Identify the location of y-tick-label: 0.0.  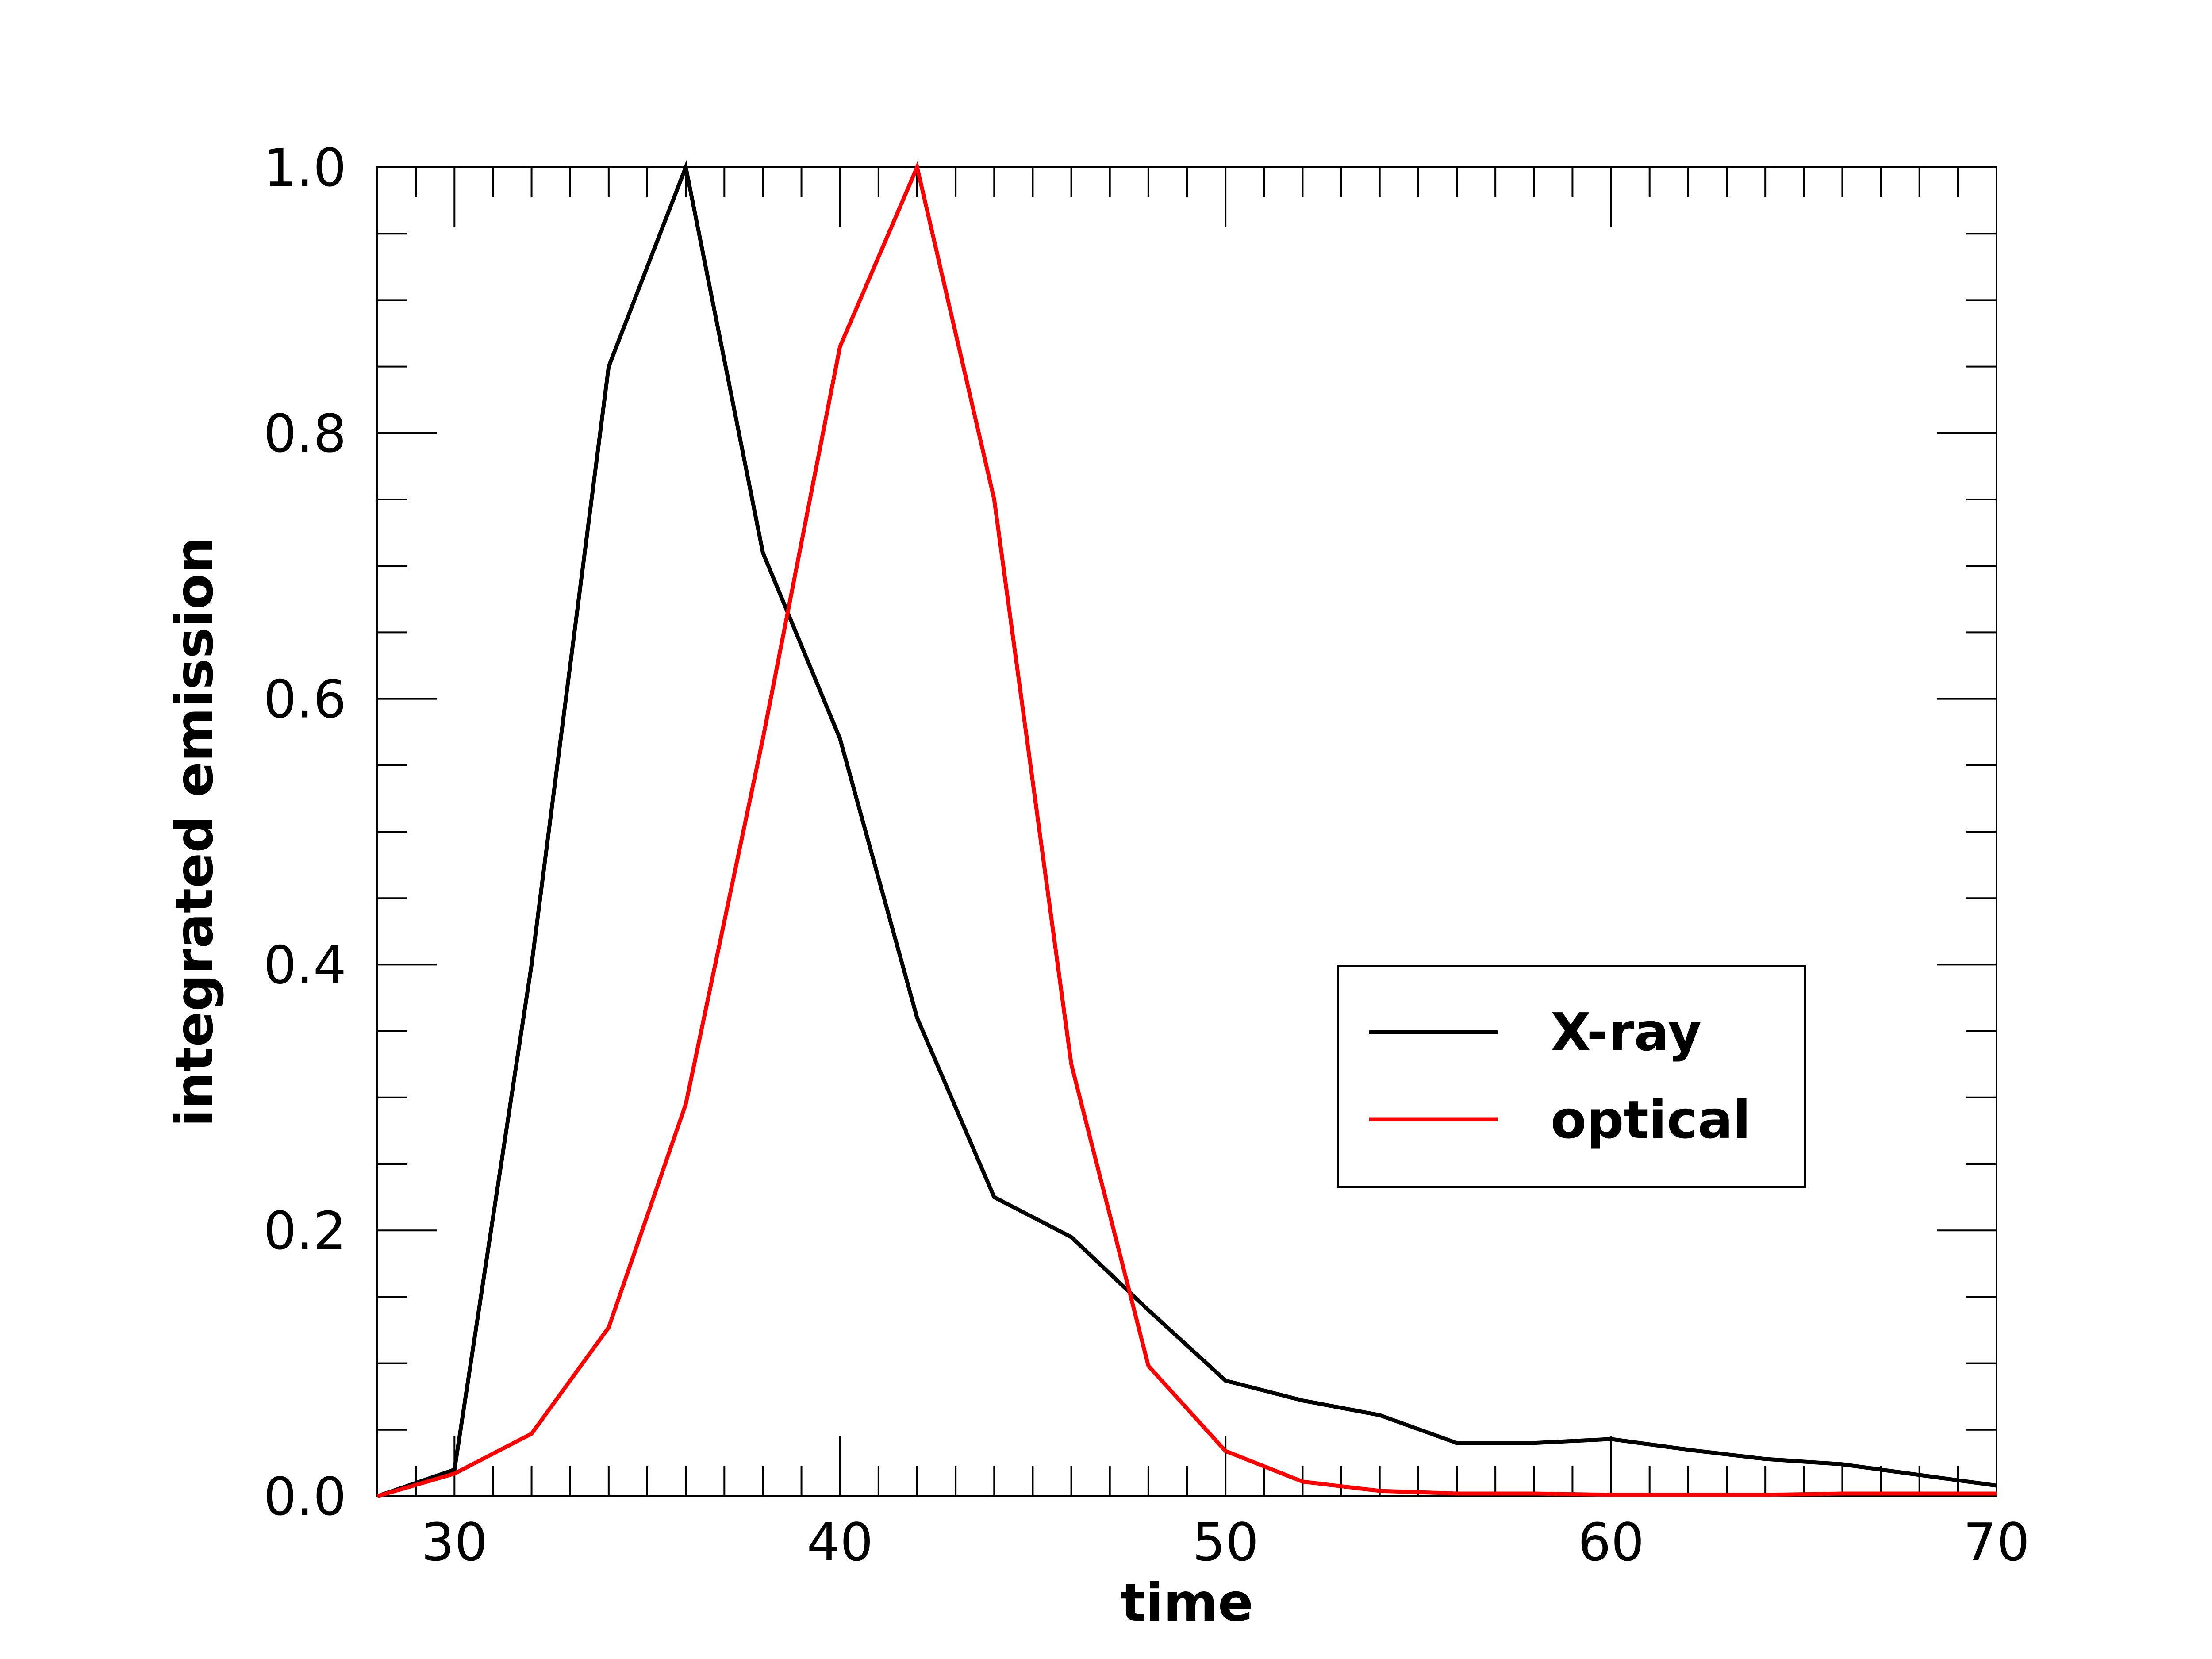
(304, 1496).